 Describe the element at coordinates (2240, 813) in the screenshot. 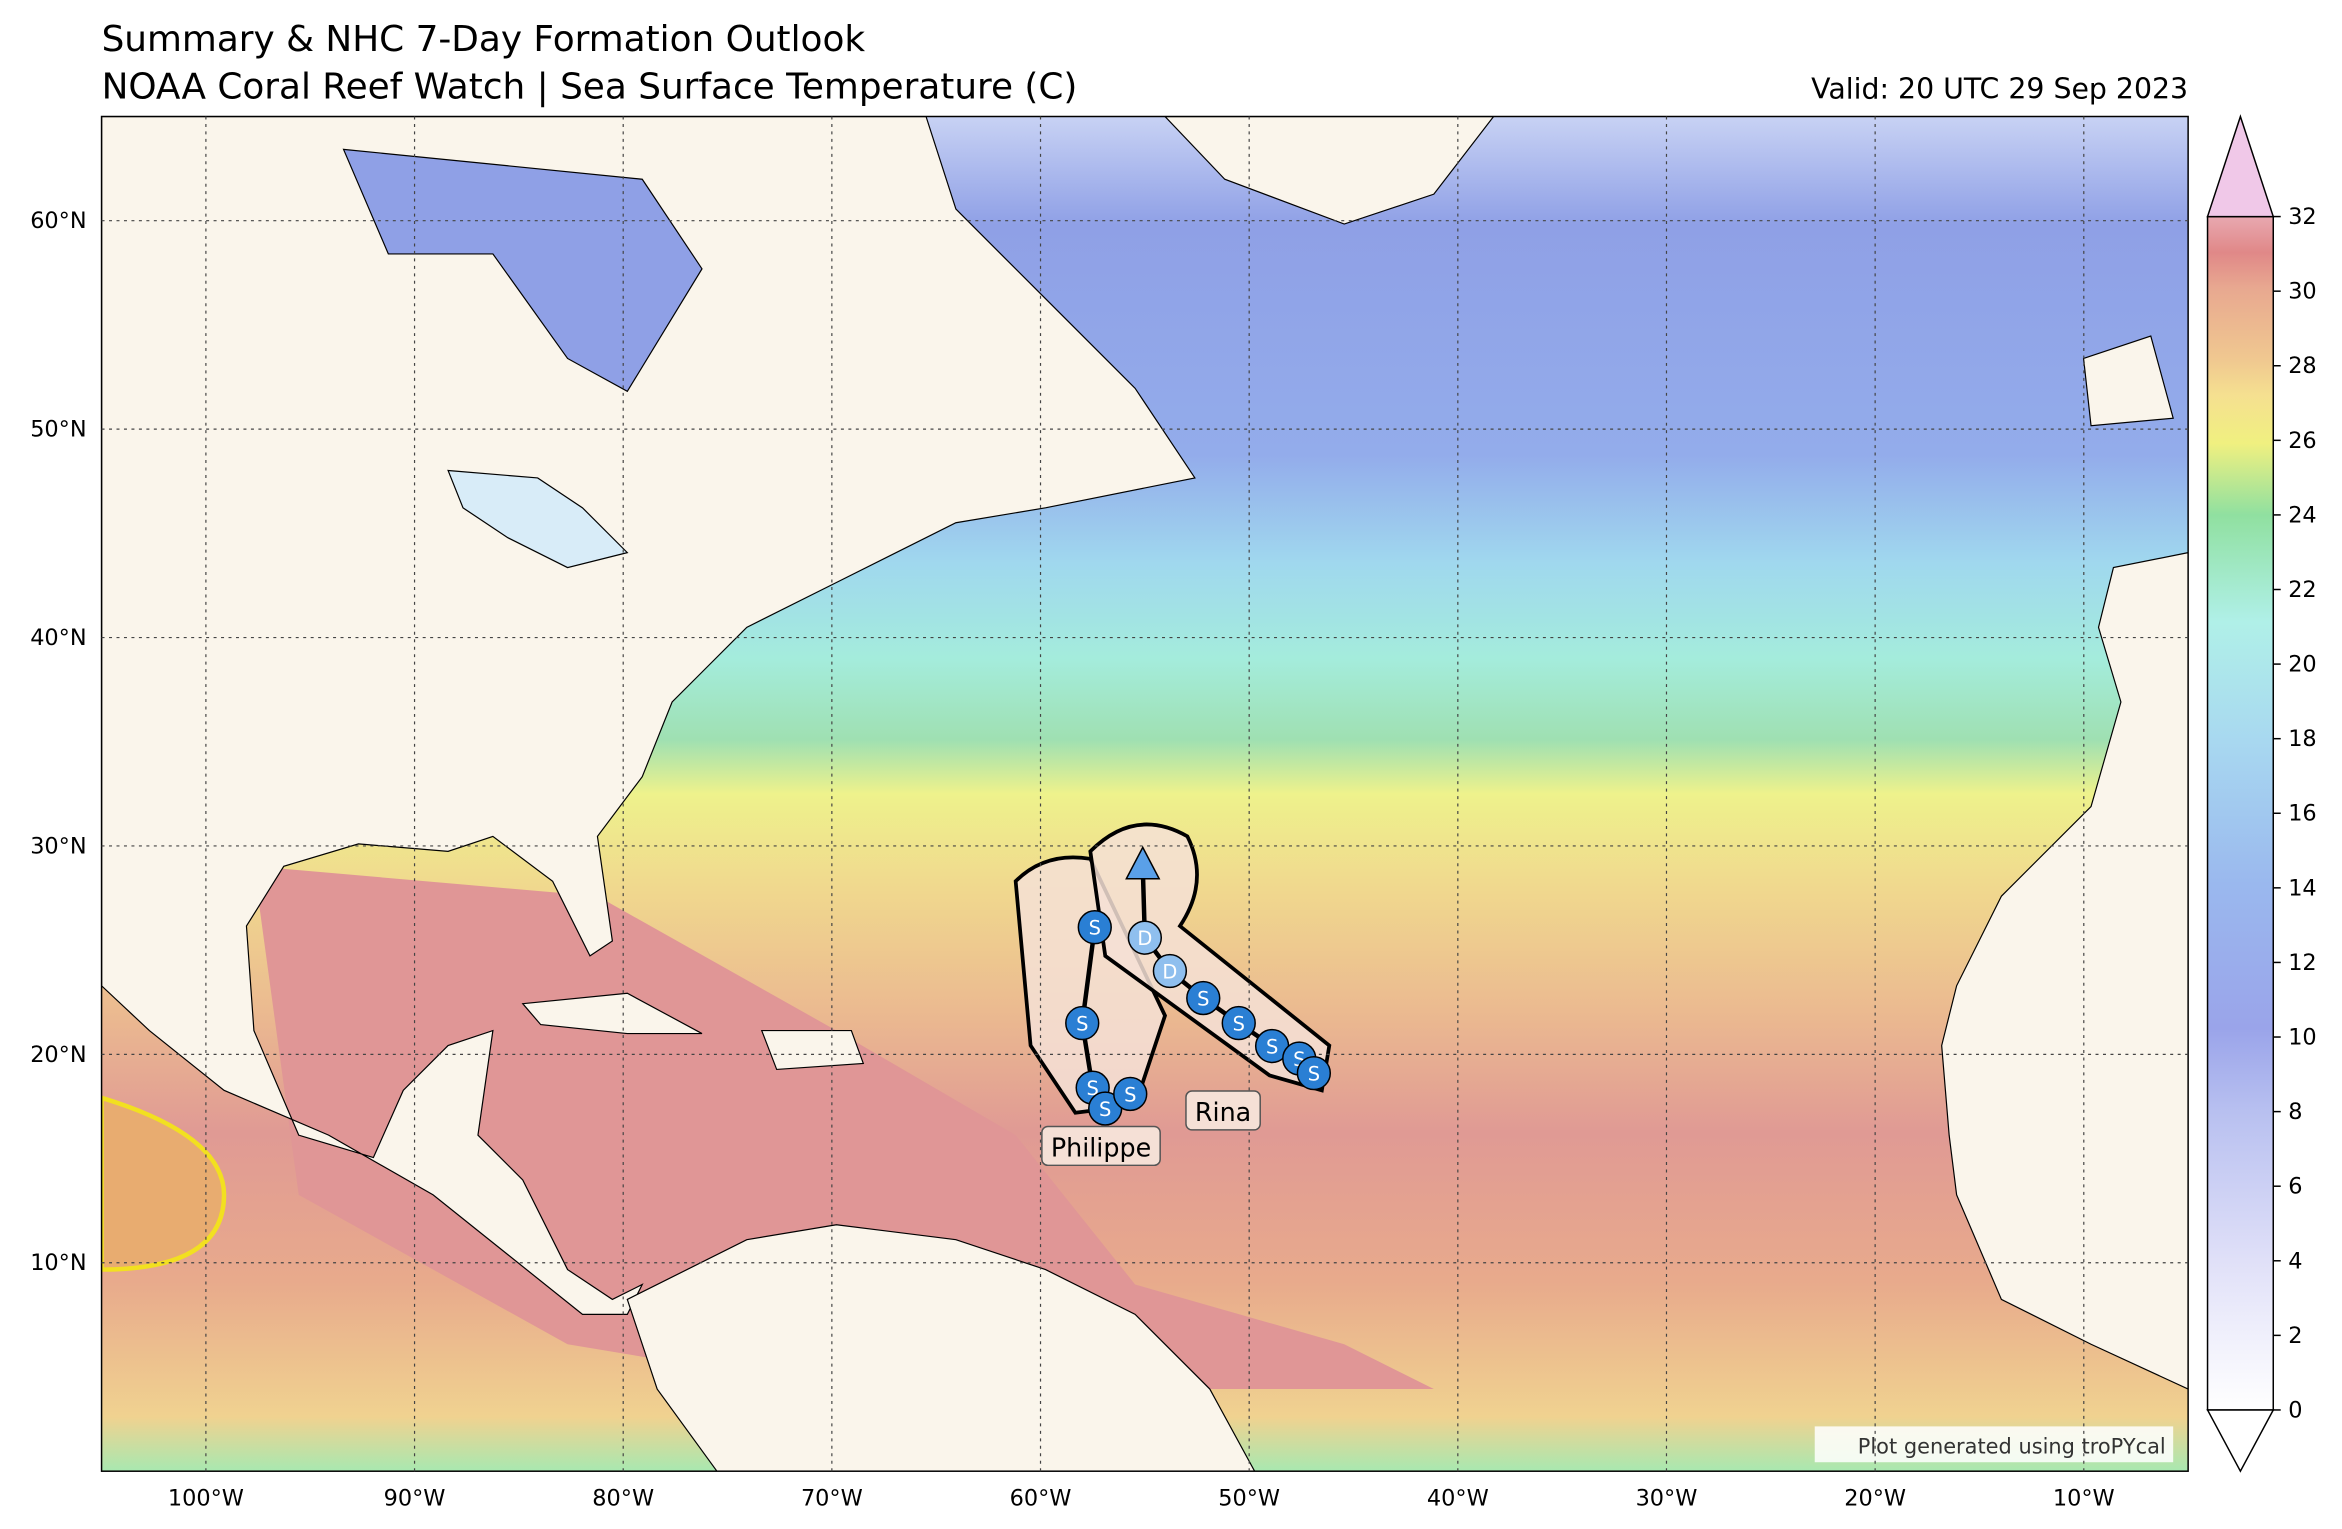

I see `colorbar` at that location.